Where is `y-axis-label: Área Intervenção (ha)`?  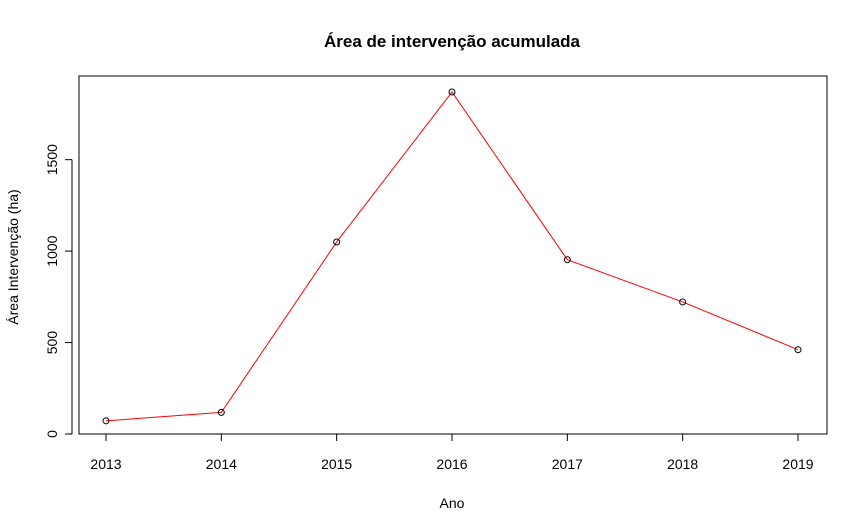 y-axis-label: Área Intervenção (ha) is located at coordinates (13, 256).